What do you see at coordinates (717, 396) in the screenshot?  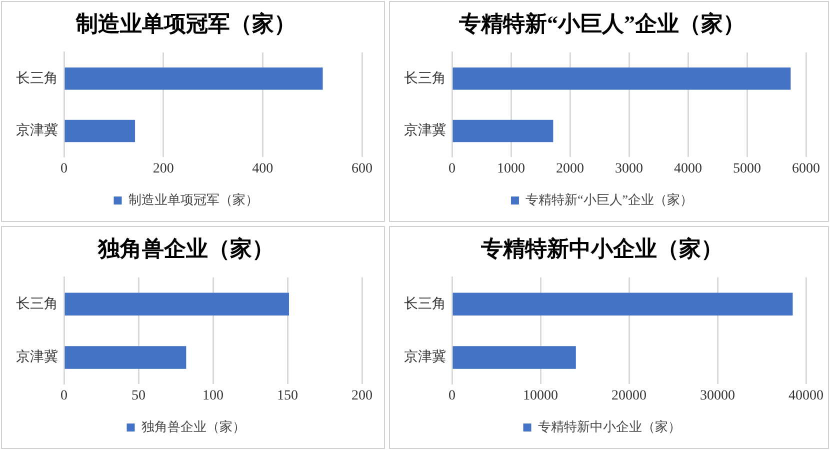 I see `x-tick-label: 30000` at bounding box center [717, 396].